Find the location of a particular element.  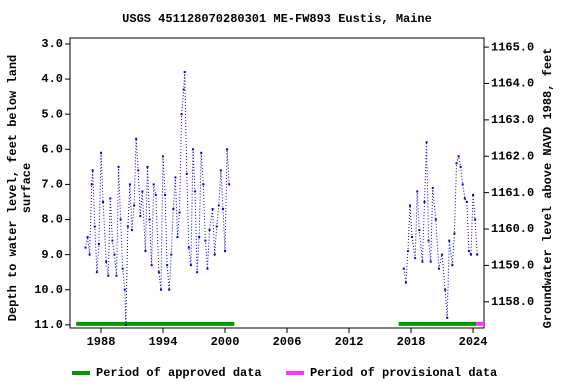

y-tick-label: 4.0 is located at coordinates (52, 79).